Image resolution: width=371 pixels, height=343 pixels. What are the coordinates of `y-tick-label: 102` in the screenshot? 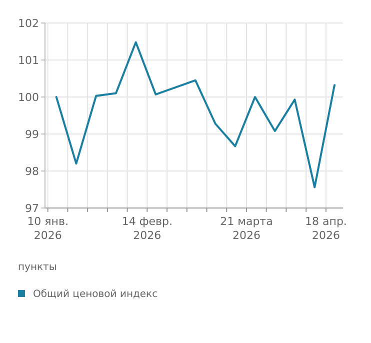 It's located at (28, 23).